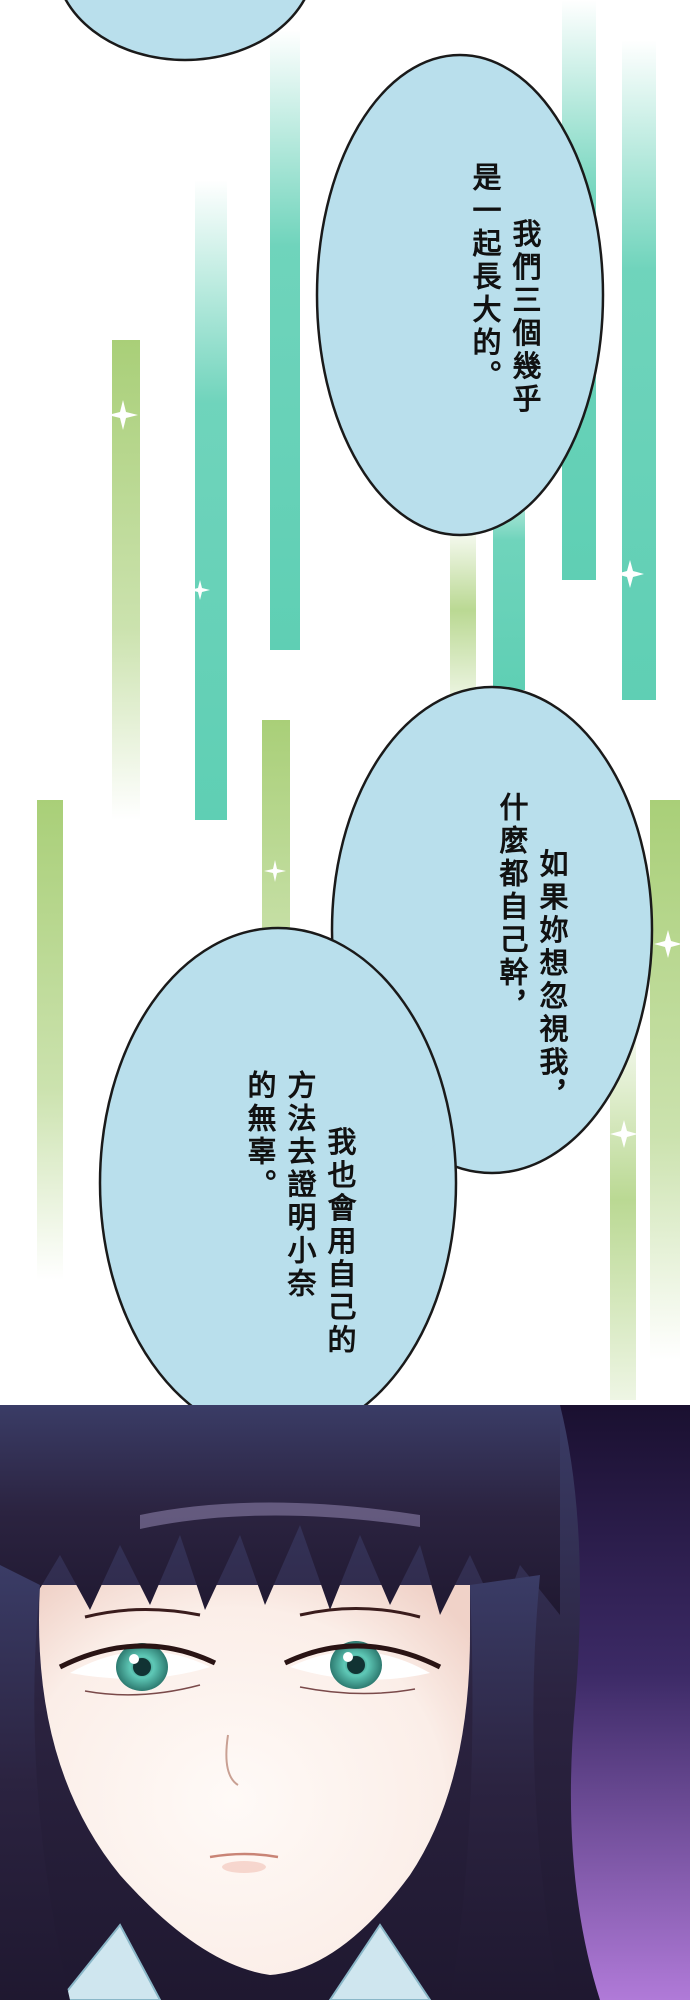 This screenshot has height=2000, width=690. What do you see at coordinates (525, 317) in the screenshot?
I see `bubble-1-line-1: 我們三個幾乎` at bounding box center [525, 317].